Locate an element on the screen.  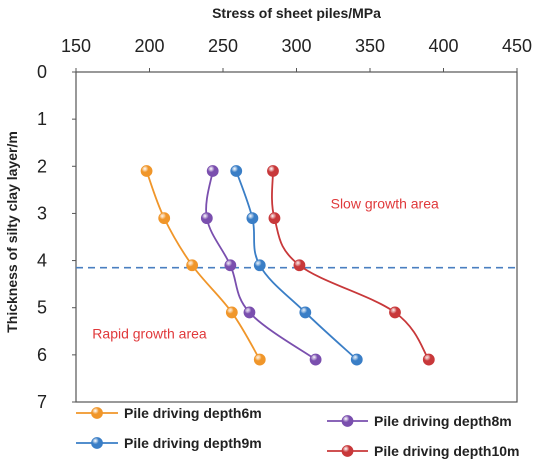
annotation-slow-growth: Slow growth area is located at coordinates (385, 204).